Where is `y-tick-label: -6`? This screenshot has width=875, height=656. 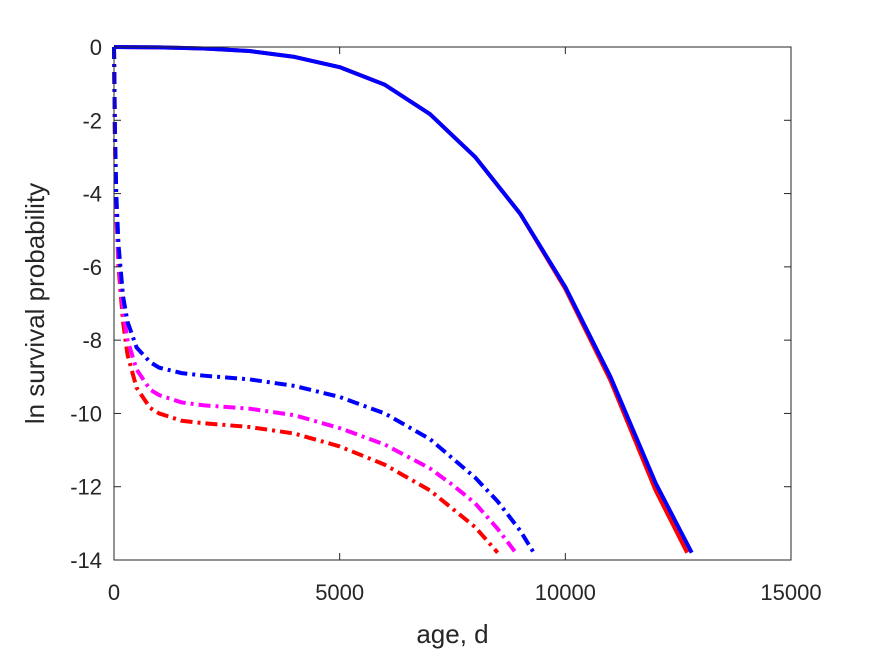
y-tick-label: -6 is located at coordinates (92, 267).